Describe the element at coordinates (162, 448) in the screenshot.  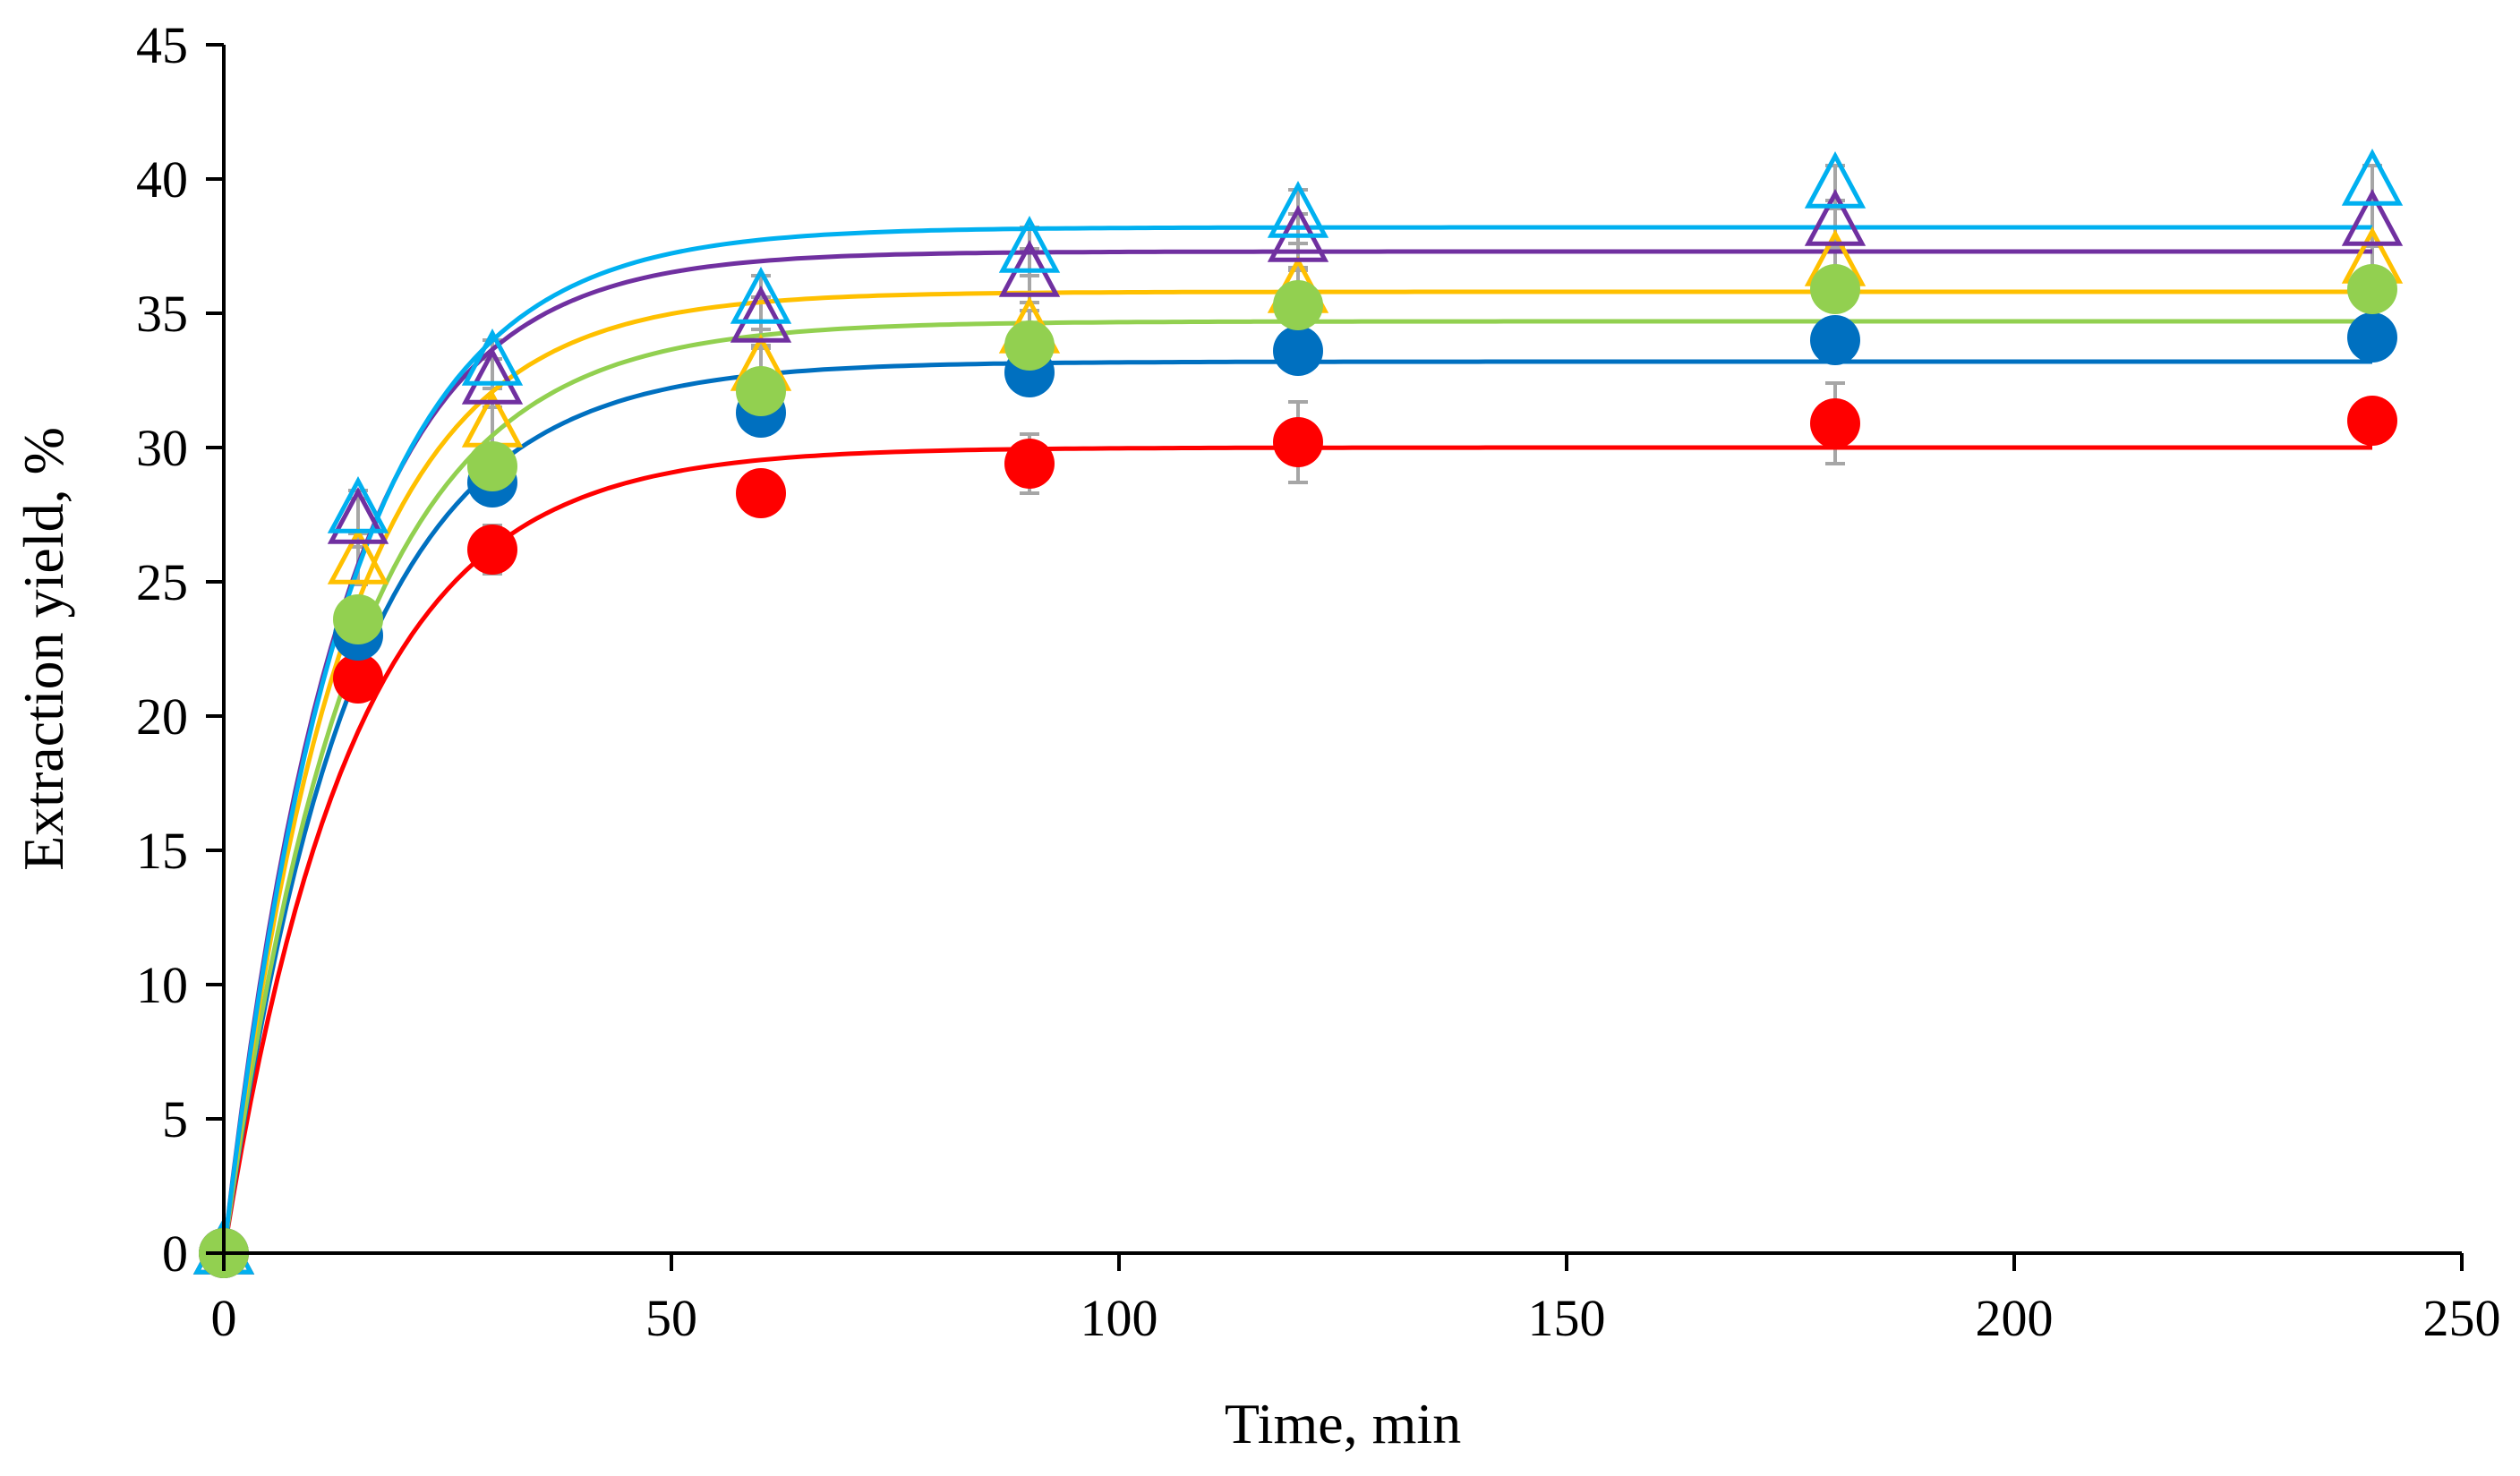
I see `y-tick-label: 30` at that location.